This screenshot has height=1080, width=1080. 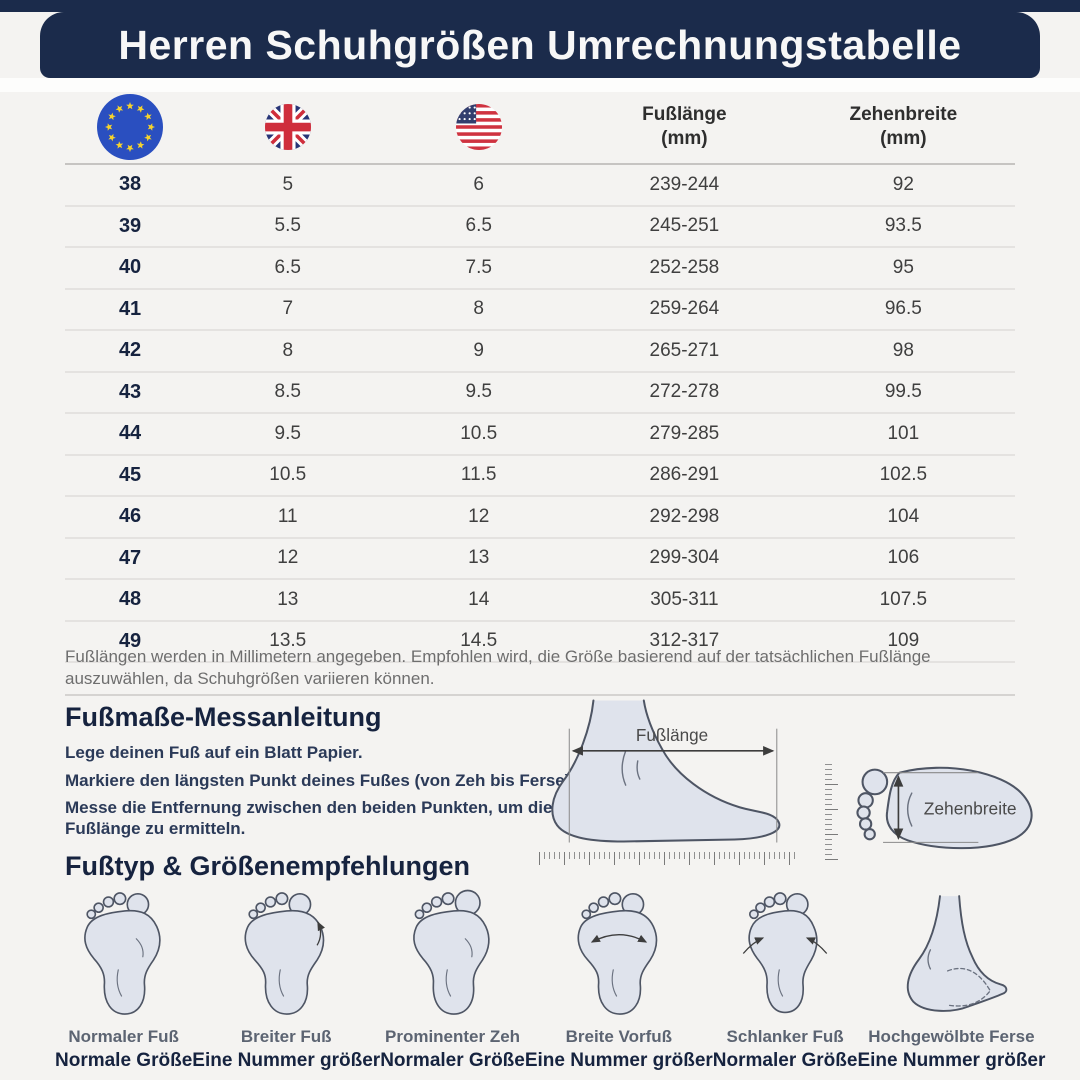 What do you see at coordinates (479, 558) in the screenshot?
I see `cell-us-size: 13` at bounding box center [479, 558].